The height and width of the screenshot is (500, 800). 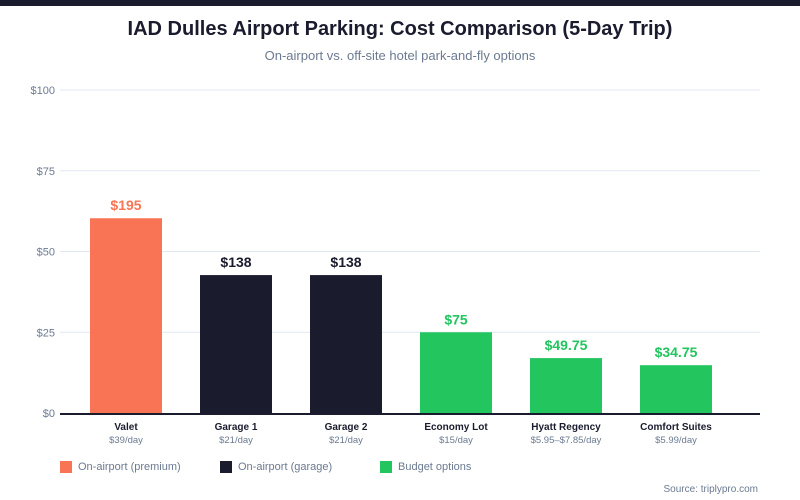 I want to click on data-label: $195, so click(x=125, y=205).